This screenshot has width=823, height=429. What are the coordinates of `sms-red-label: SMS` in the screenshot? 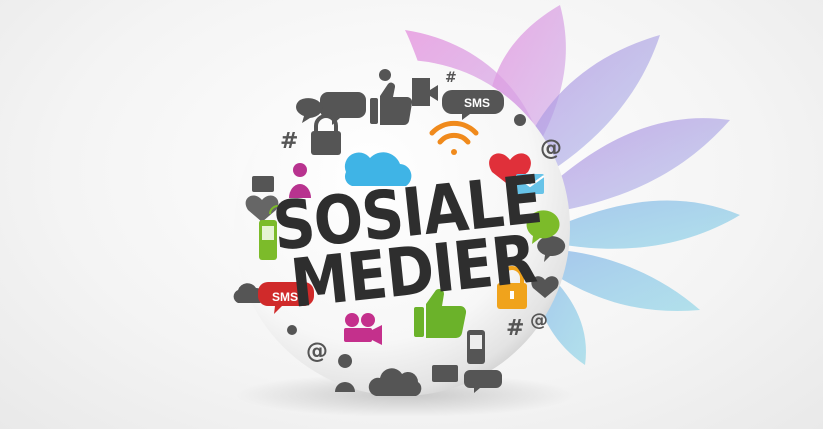 It's located at (285, 297).